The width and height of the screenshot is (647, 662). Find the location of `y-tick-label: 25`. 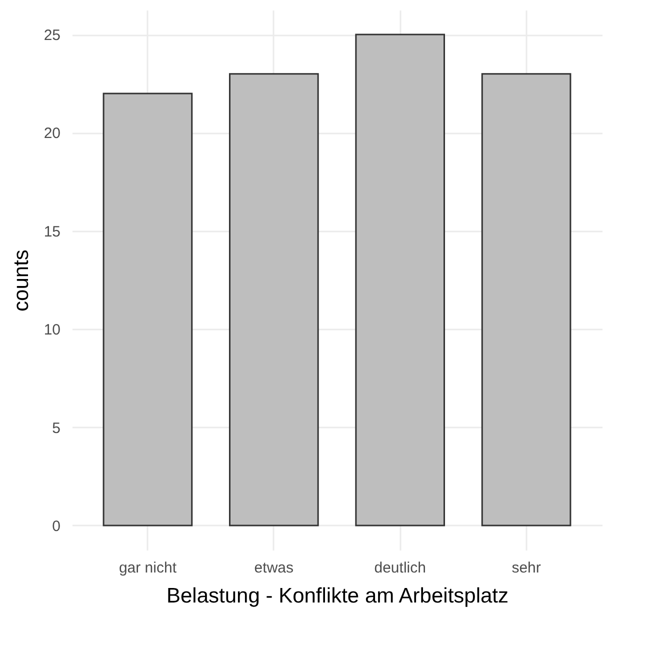

y-tick-label: 25 is located at coordinates (52, 35).